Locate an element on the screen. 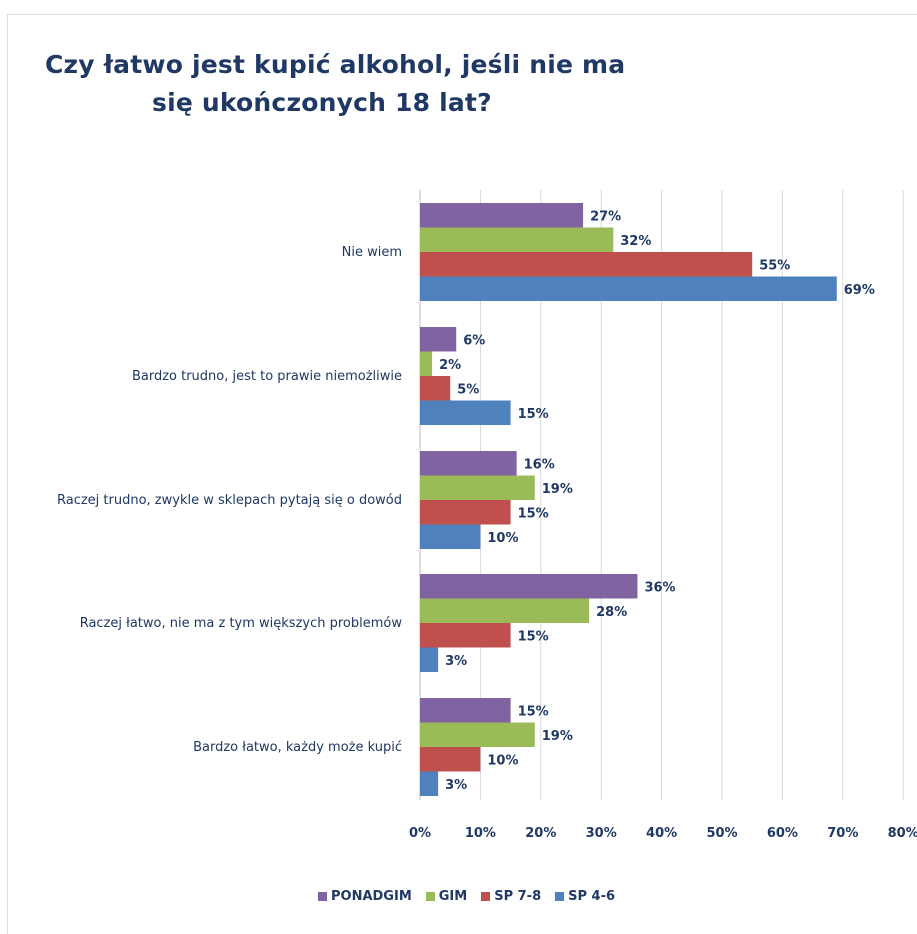 This screenshot has height=934, width=917. data-label: 28% is located at coordinates (611, 612).